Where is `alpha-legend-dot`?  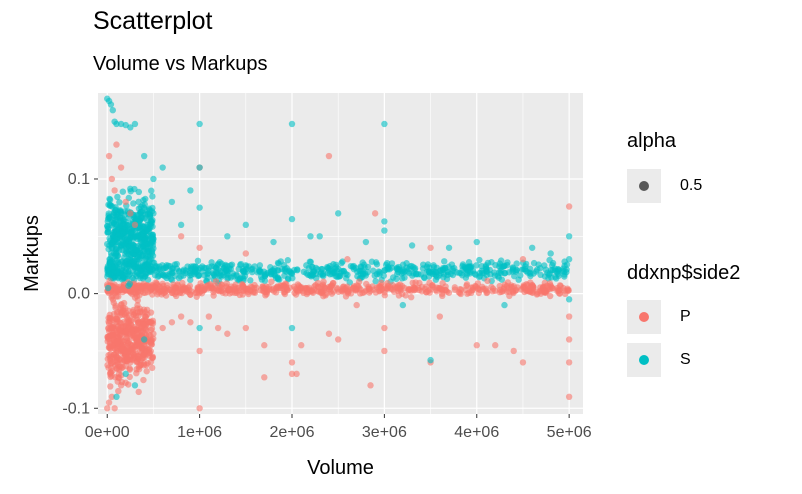 alpha-legend-dot is located at coordinates (644, 186).